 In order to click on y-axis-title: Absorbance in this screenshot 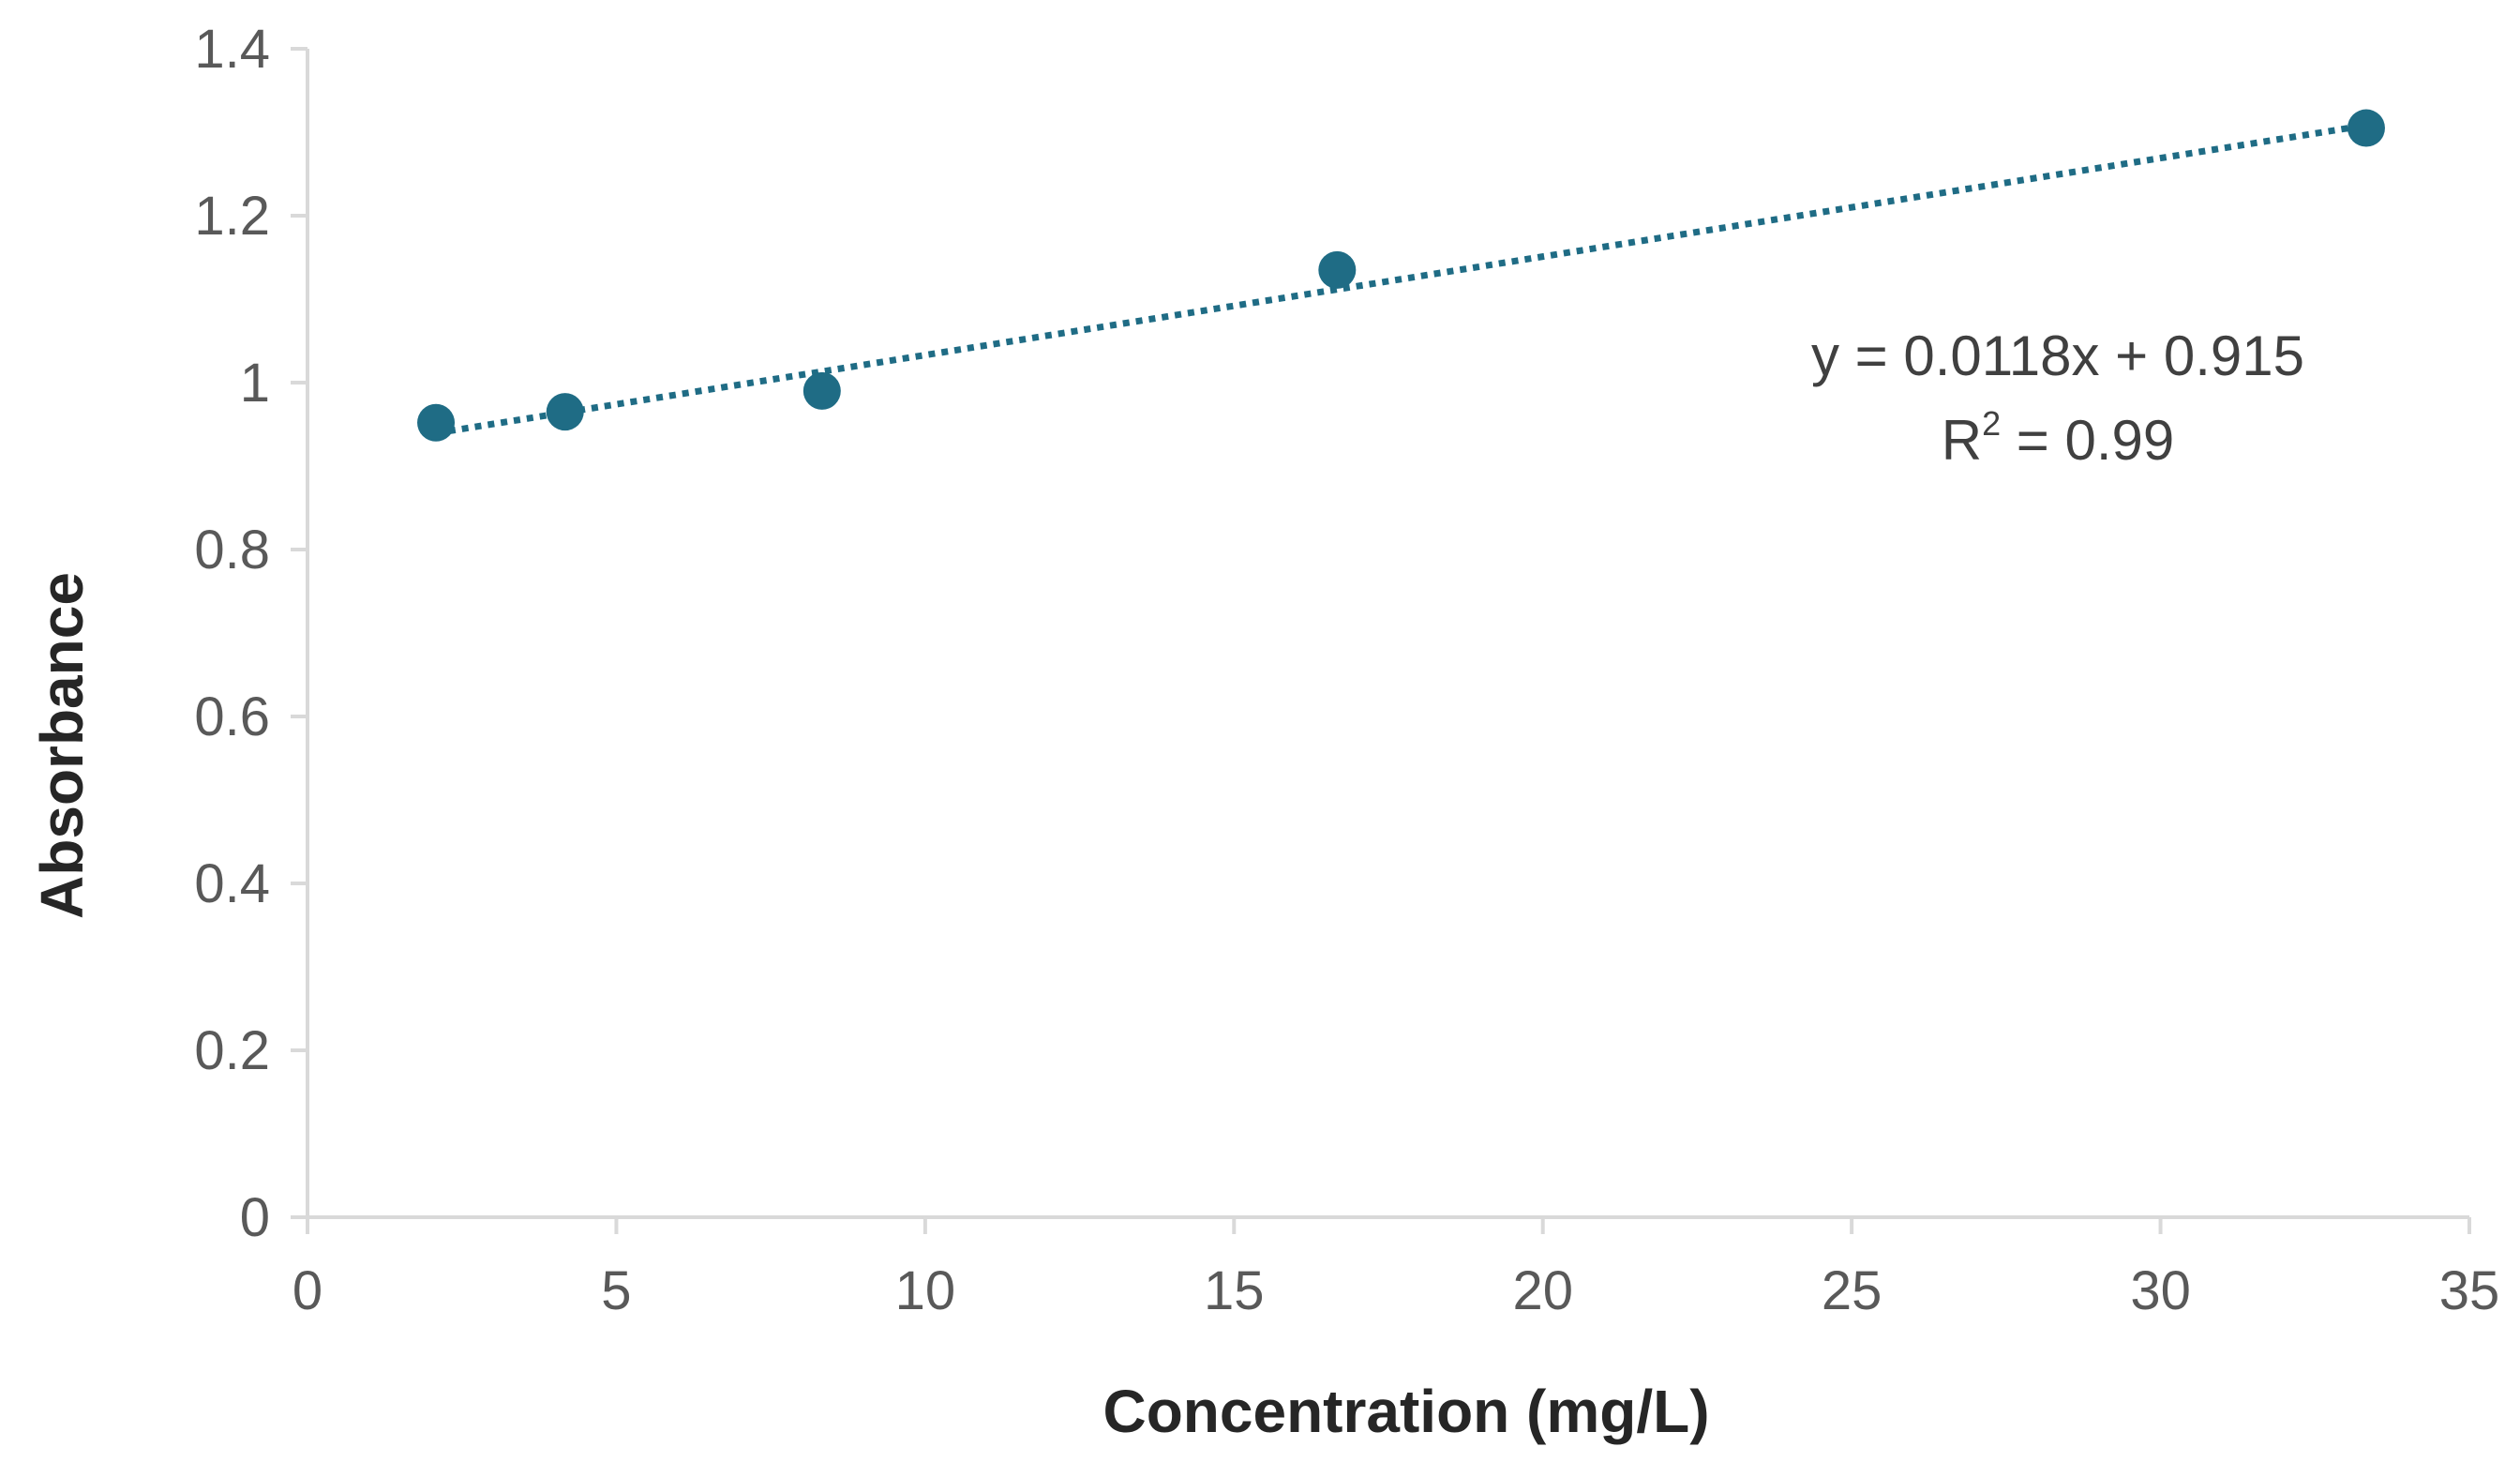, I will do `click(62, 745)`.